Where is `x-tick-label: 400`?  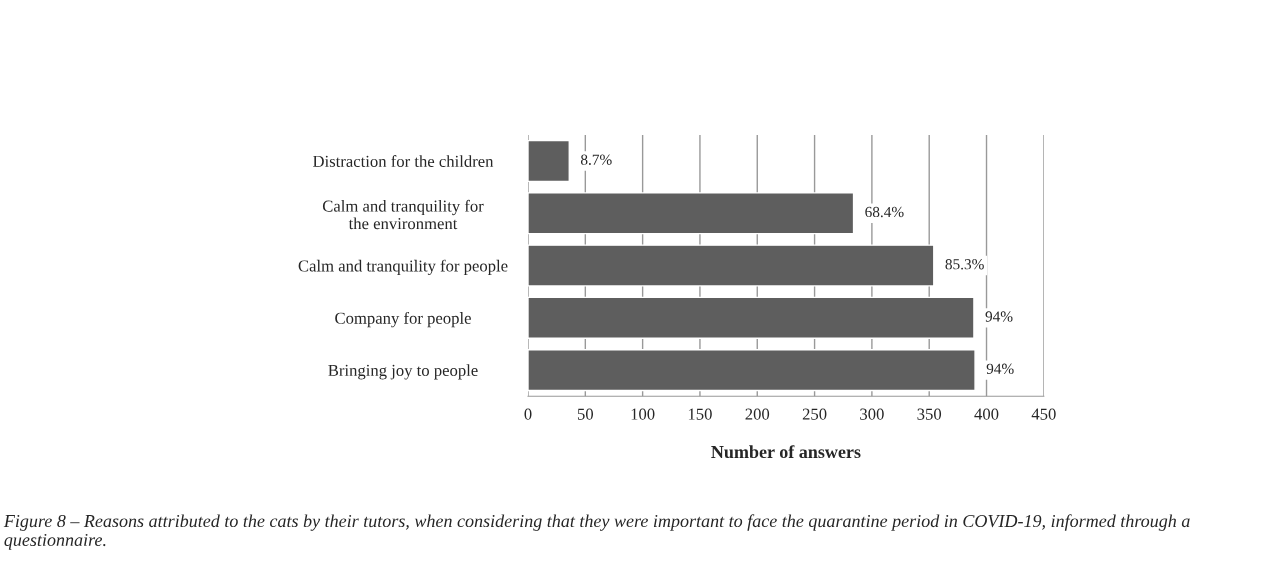
x-tick-label: 400 is located at coordinates (986, 414).